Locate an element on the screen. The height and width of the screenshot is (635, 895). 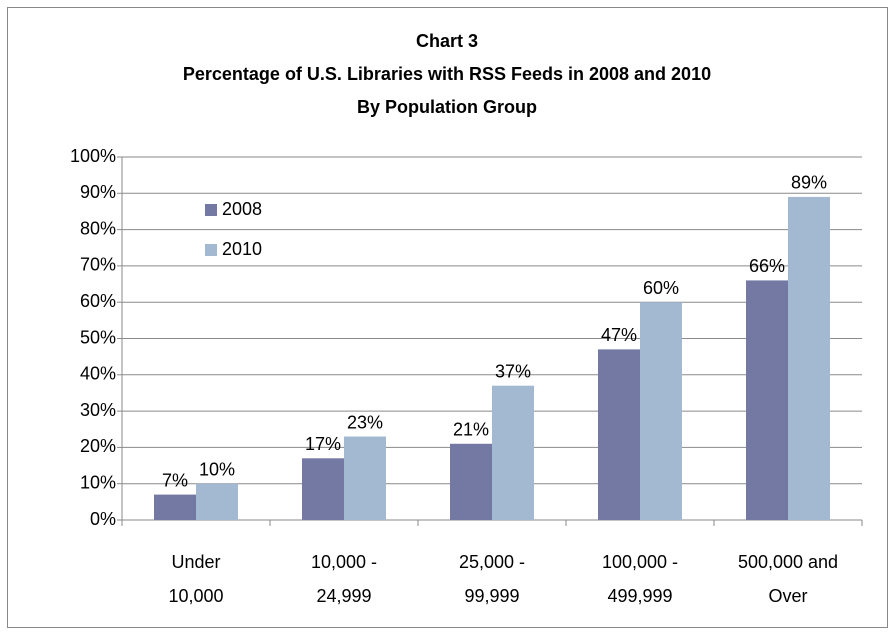
x-tick-label: 99,999 is located at coordinates (491, 596).